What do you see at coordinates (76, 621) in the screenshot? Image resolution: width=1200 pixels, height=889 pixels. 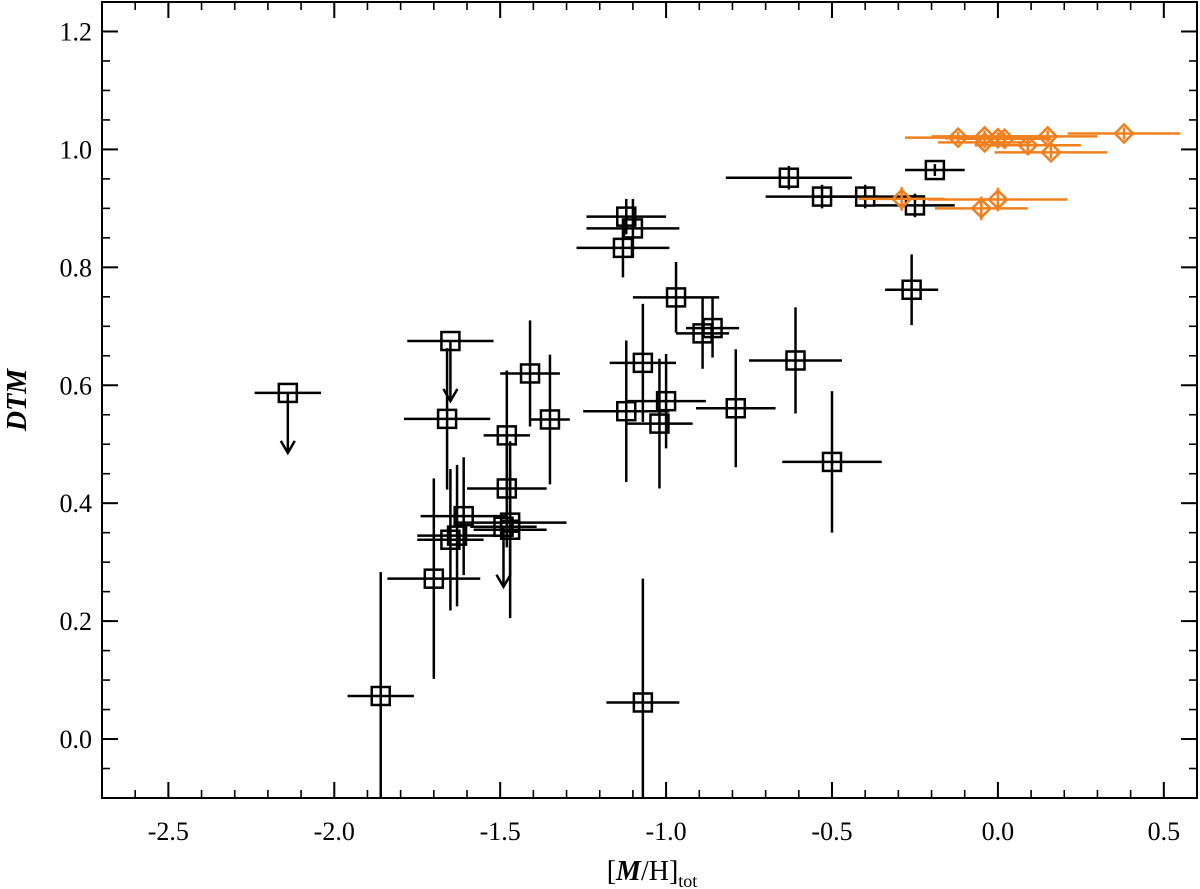 I see `y-tick-label: 0.2` at bounding box center [76, 621].